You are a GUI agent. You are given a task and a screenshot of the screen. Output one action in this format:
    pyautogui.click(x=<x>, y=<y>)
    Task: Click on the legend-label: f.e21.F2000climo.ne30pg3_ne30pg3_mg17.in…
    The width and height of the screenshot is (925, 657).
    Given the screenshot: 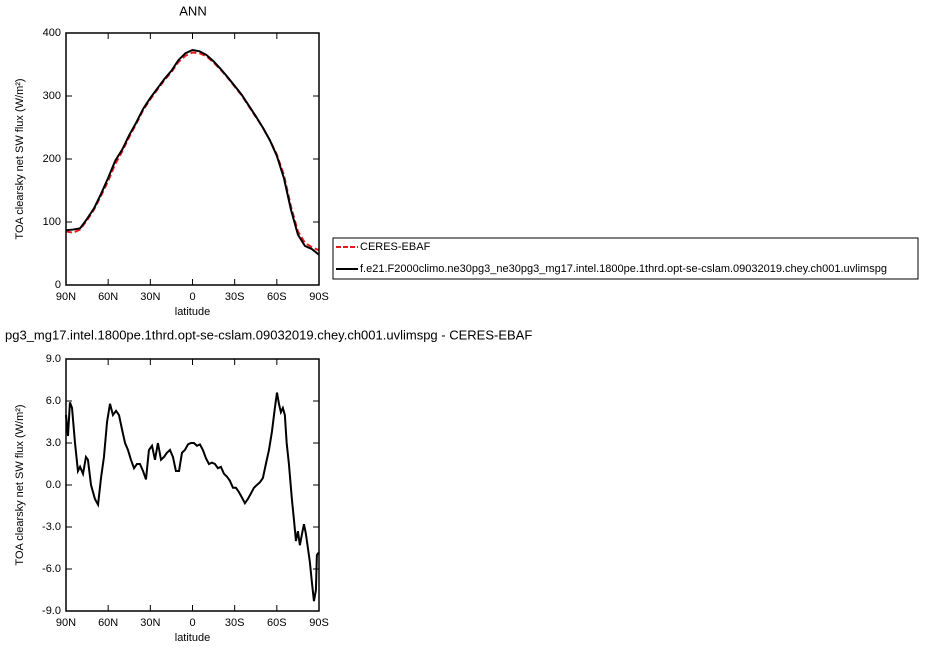 What is the action you would take?
    pyautogui.click(x=623, y=269)
    